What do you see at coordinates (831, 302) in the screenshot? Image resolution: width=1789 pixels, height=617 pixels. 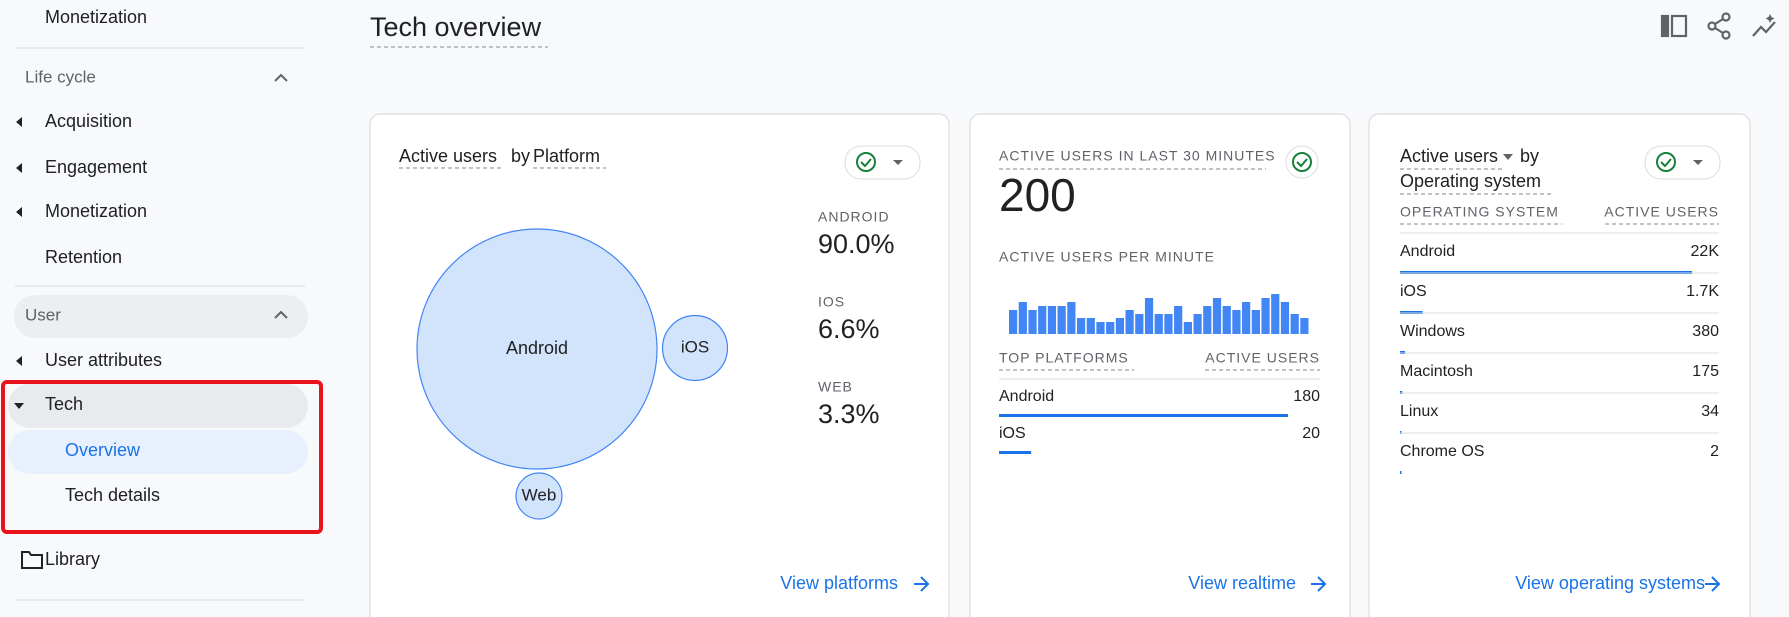 I see `legend-label: IOS` at bounding box center [831, 302].